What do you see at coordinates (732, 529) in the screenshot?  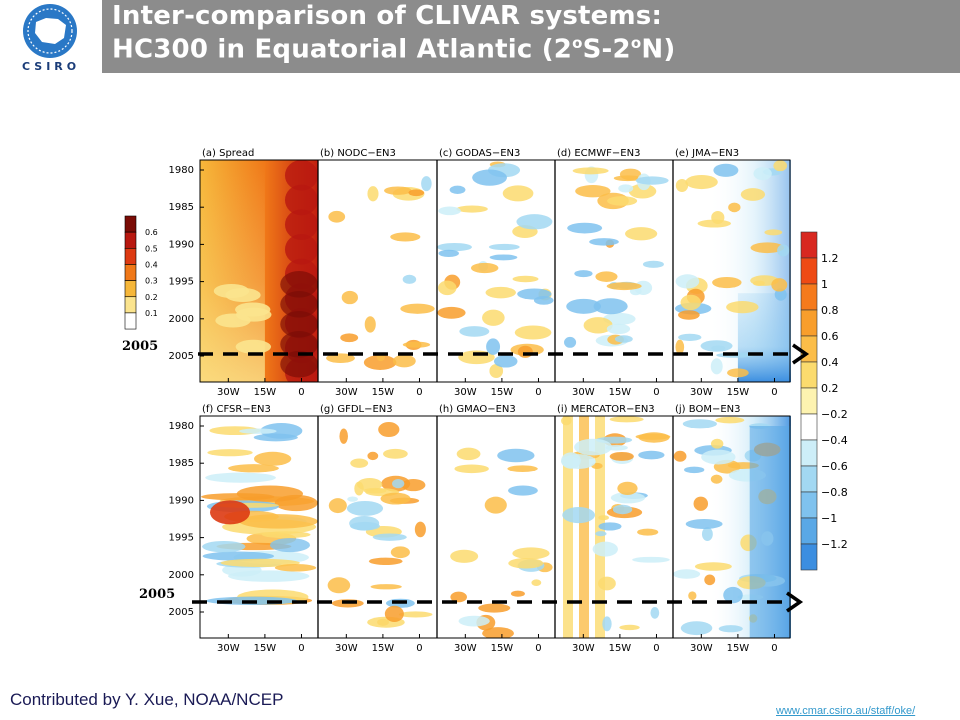 I see `panel: (j) BOM−EN3 30W 15W 0` at bounding box center [732, 529].